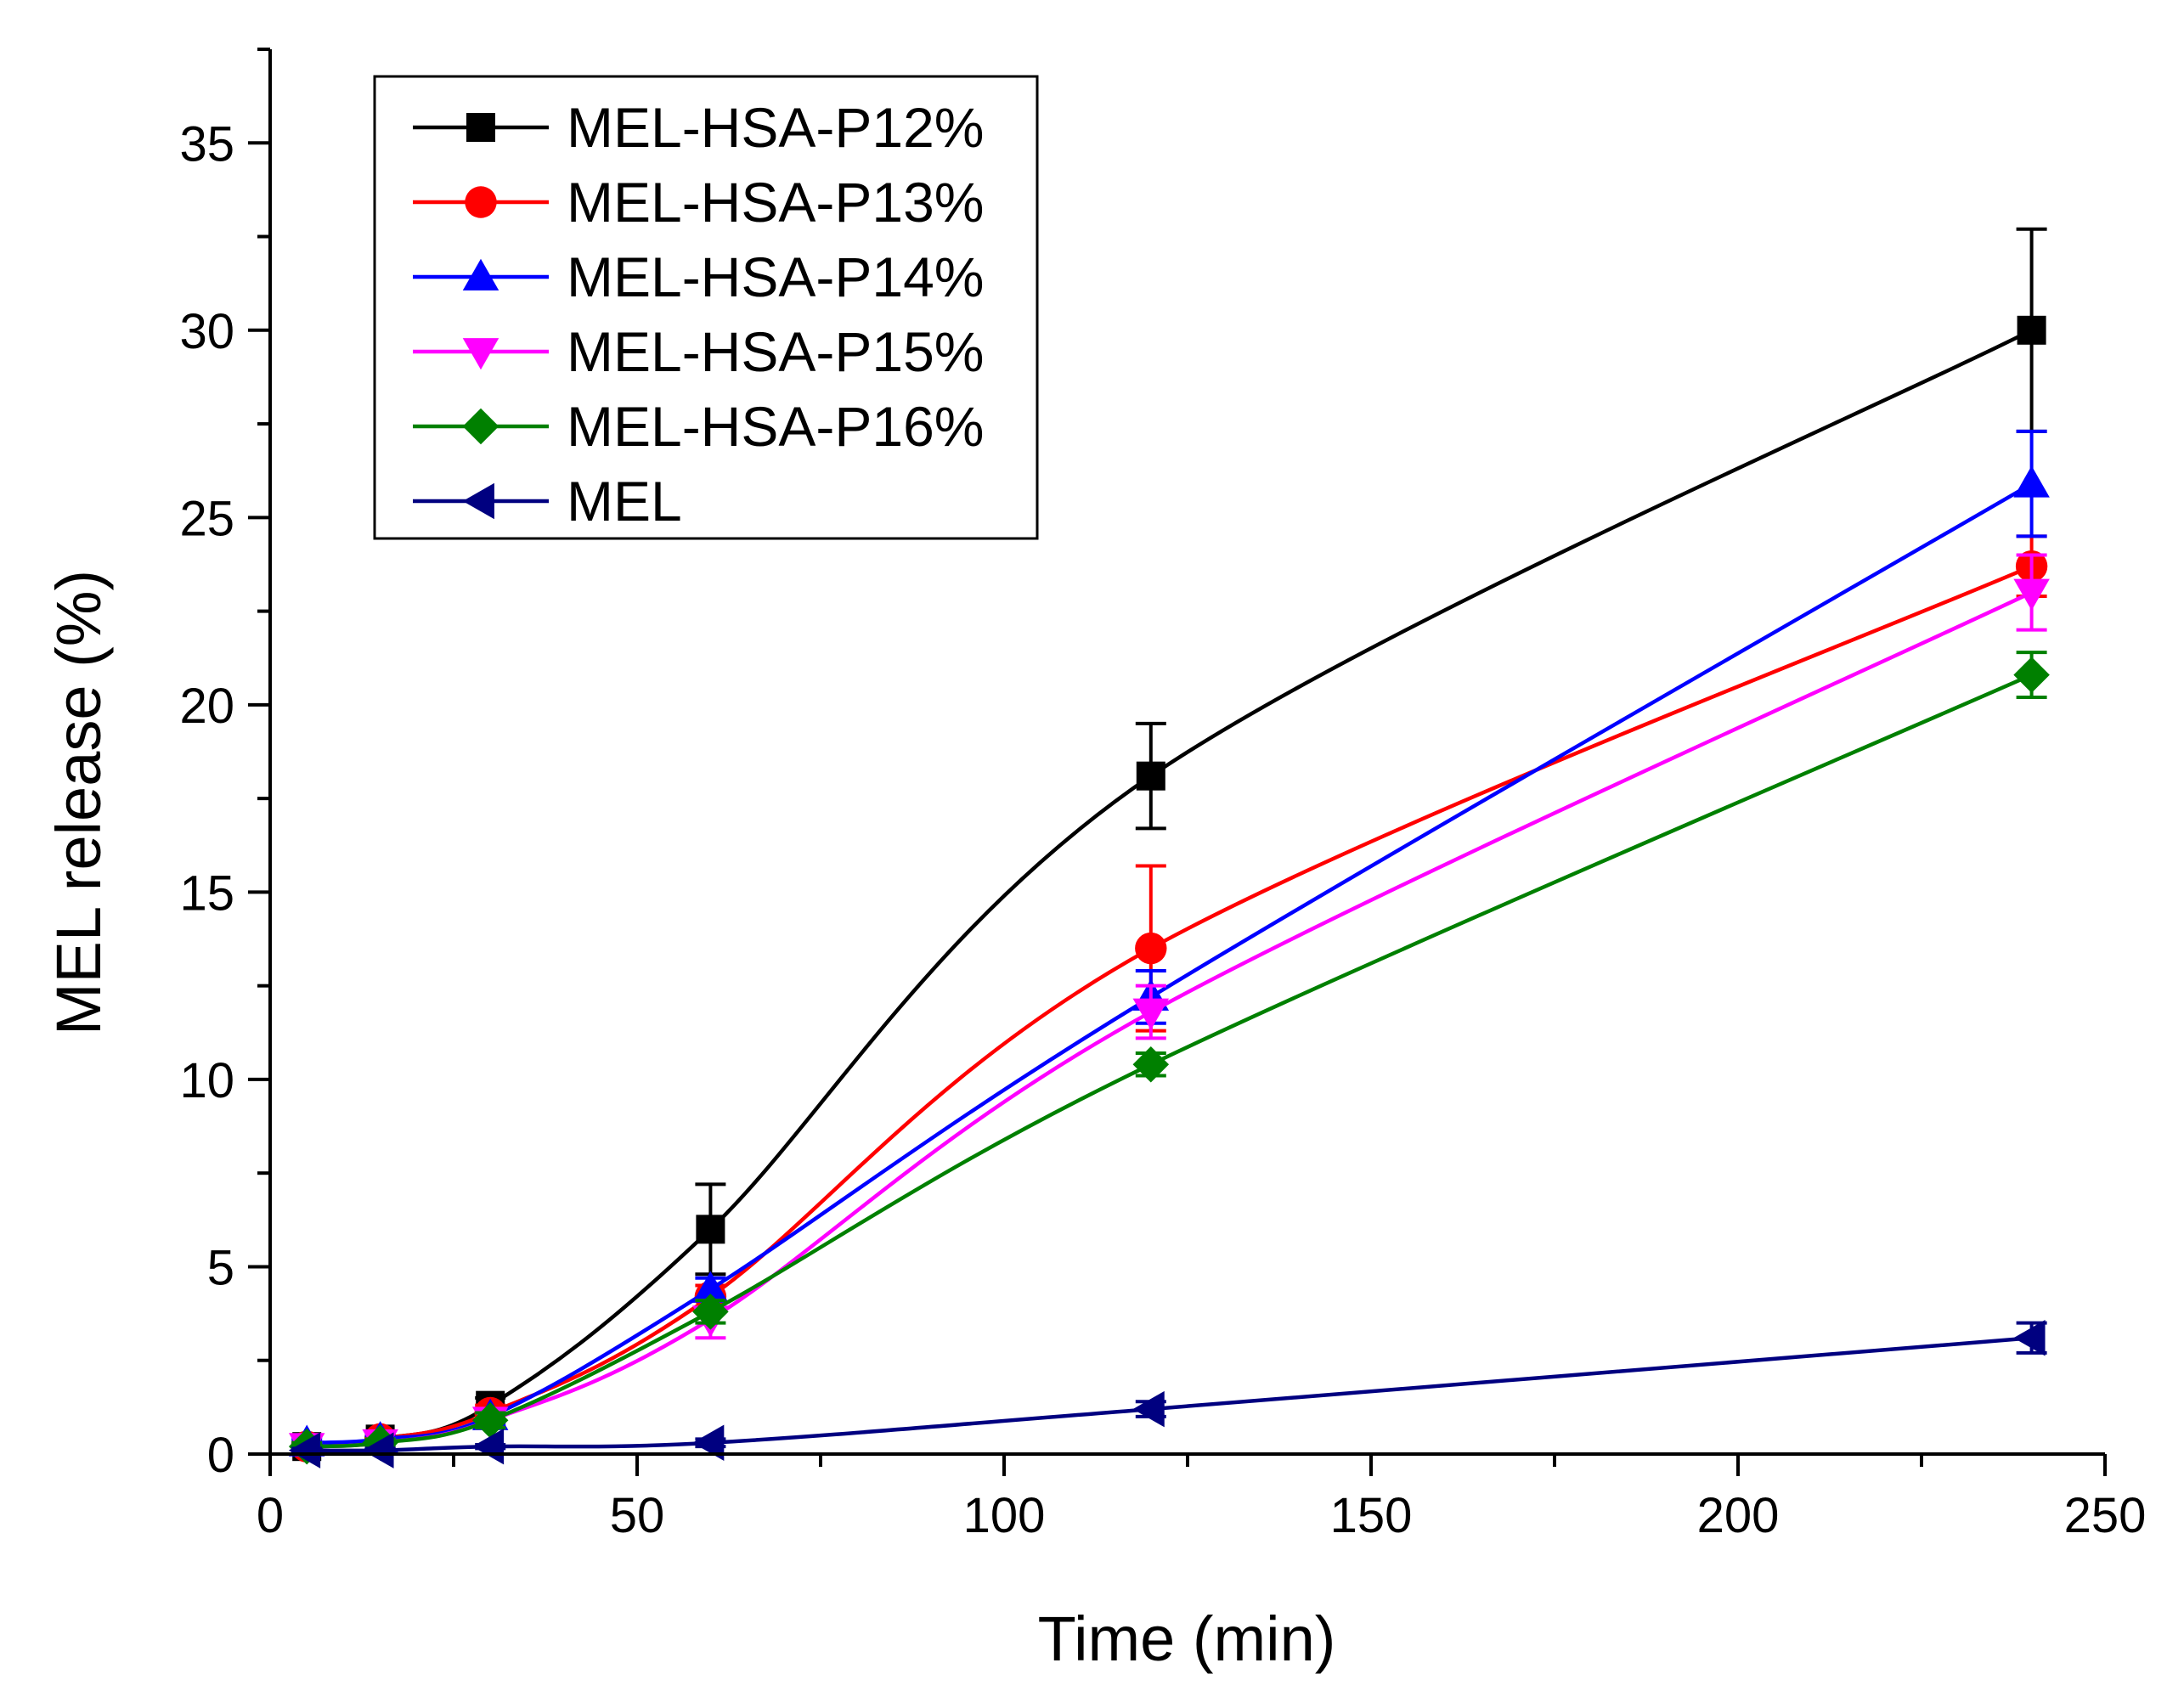 The height and width of the screenshot is (1708, 2184). What do you see at coordinates (1005, 1515) in the screenshot?
I see `x-tick-label: 100` at bounding box center [1005, 1515].